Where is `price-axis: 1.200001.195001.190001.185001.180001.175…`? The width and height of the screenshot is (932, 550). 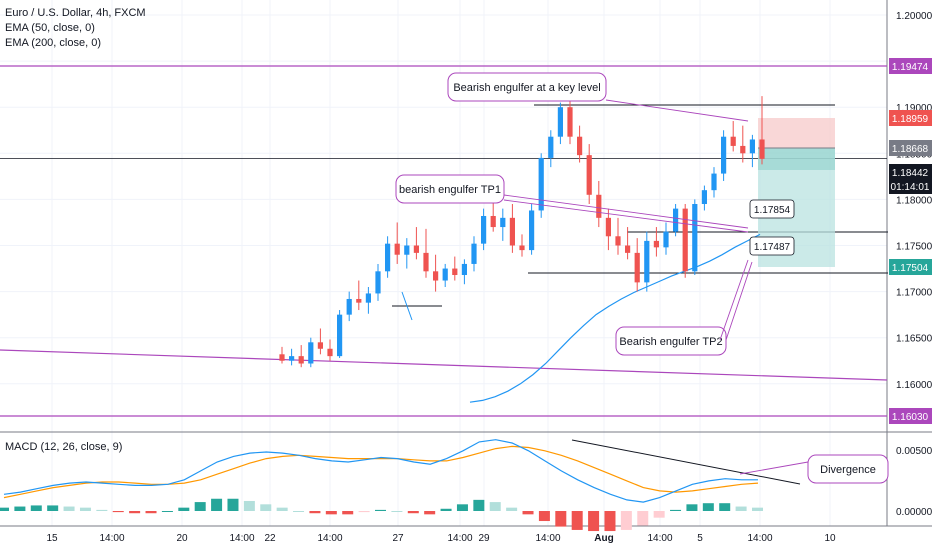
price-axis: 1.200001.195001.190001.185001.180001.175… is located at coordinates (910, 264).